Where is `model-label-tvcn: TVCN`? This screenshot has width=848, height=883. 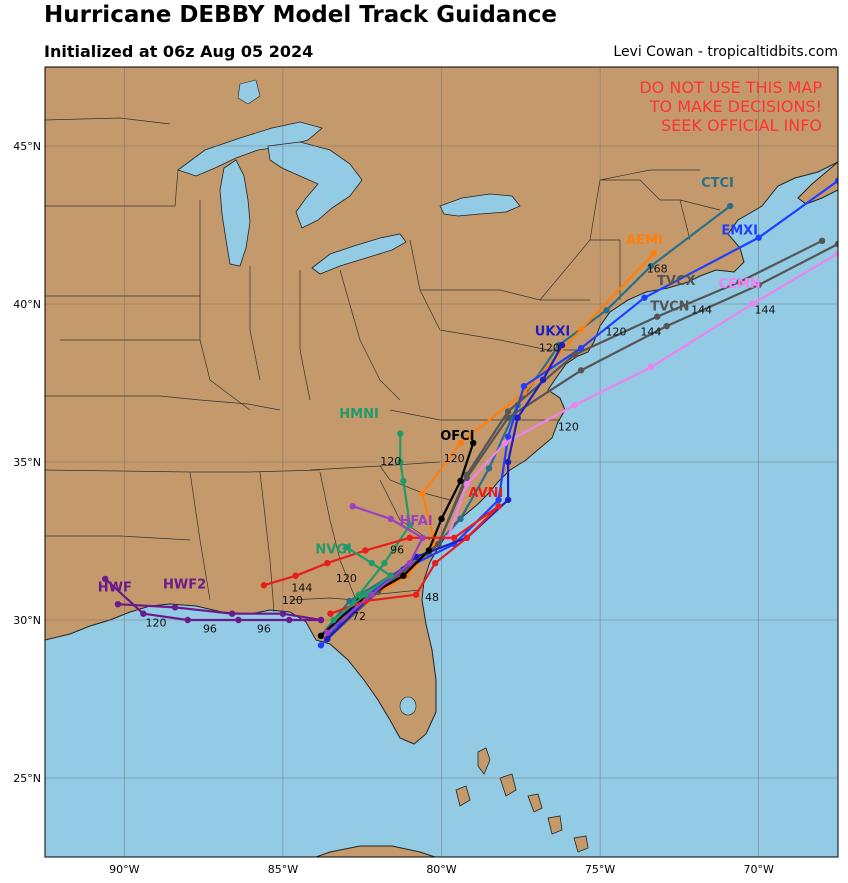 model-label-tvcn: TVCN is located at coordinates (669, 306).